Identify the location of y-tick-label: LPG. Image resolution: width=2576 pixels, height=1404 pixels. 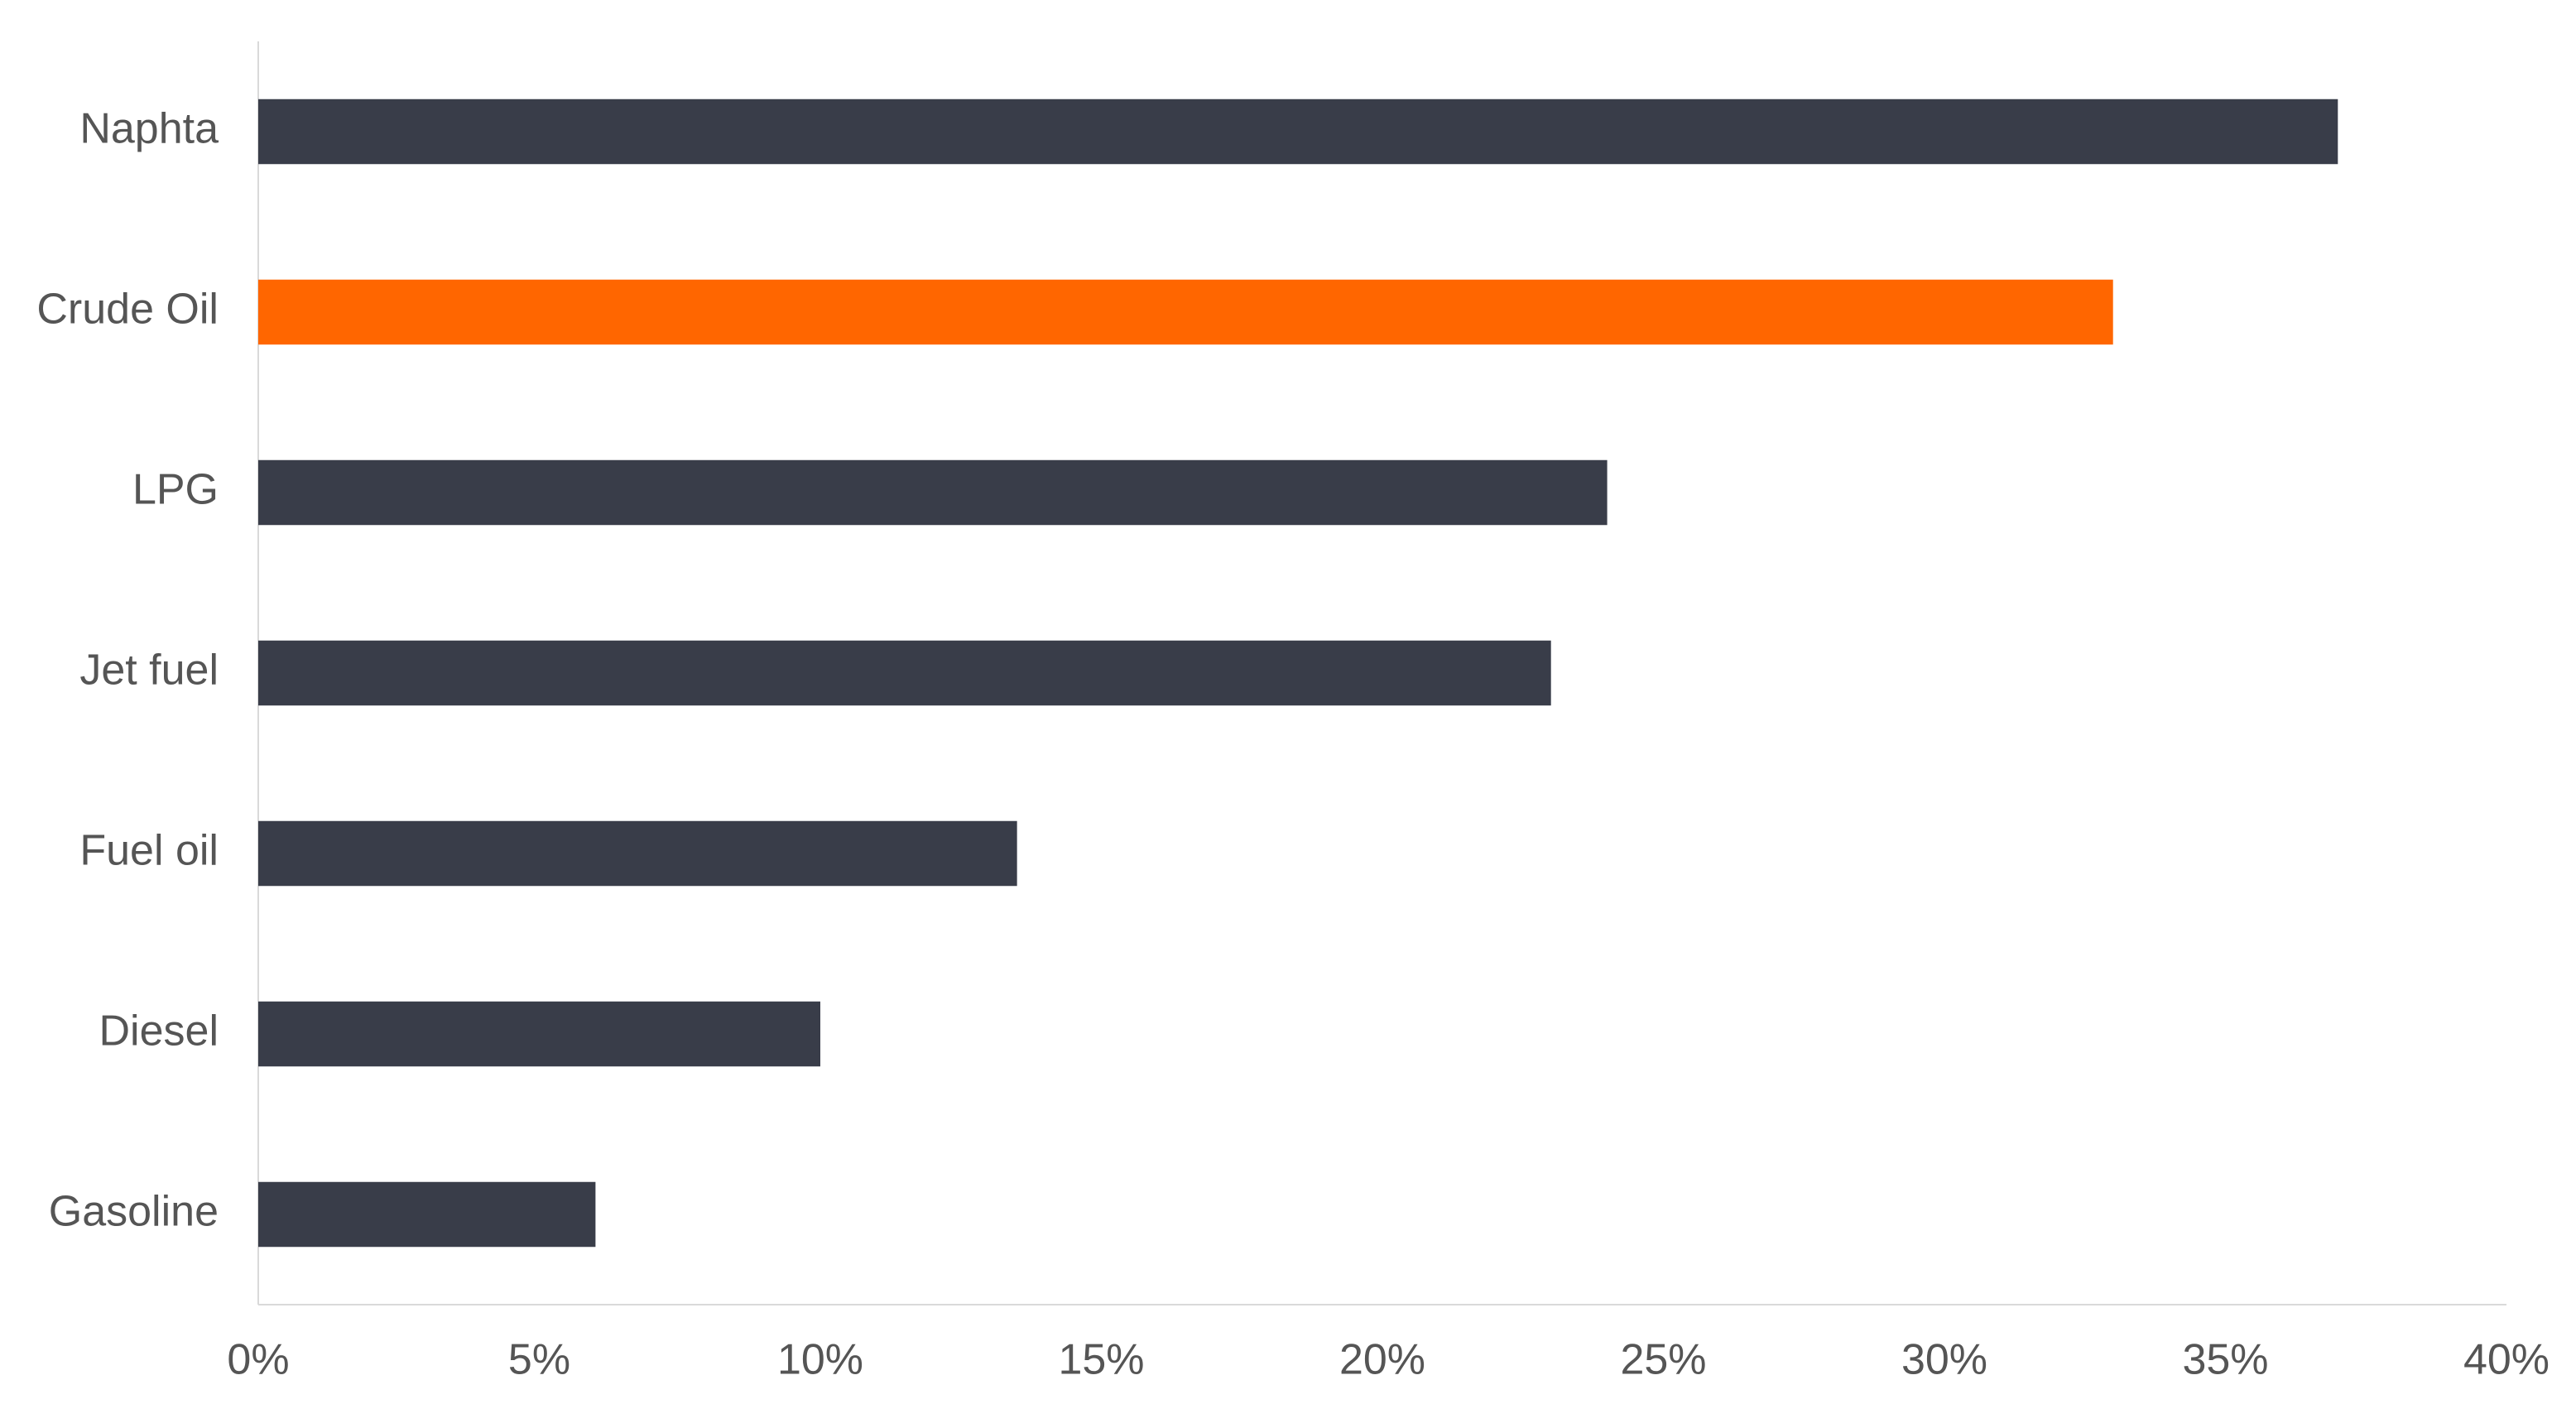
(175, 490).